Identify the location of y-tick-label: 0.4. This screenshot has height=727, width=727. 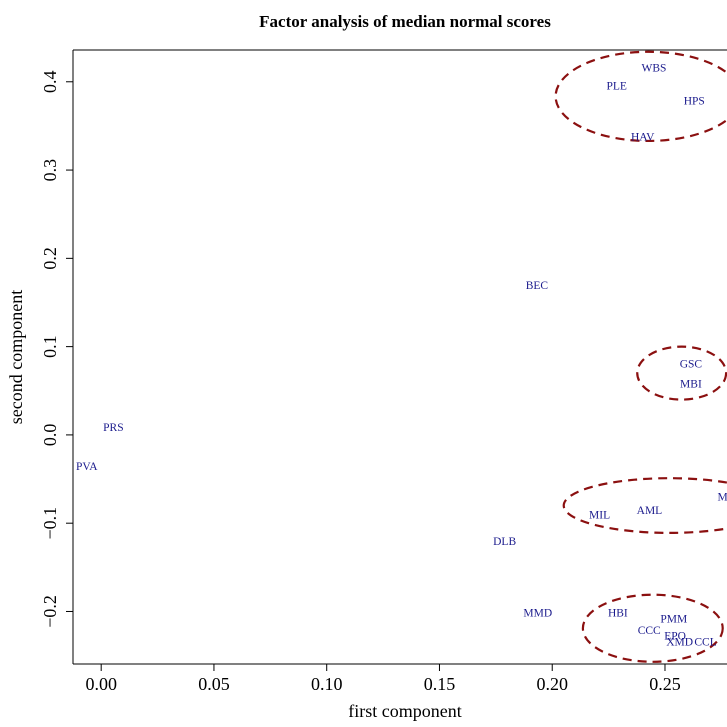
(50, 82).